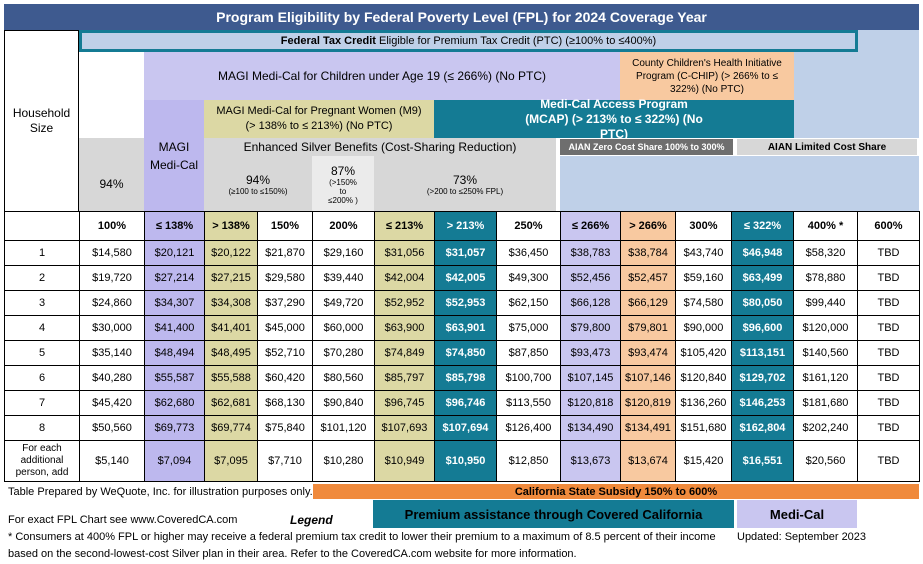 This screenshot has height=564, width=923. What do you see at coordinates (231, 403) in the screenshot?
I see `table-cell: $62,681` at bounding box center [231, 403].